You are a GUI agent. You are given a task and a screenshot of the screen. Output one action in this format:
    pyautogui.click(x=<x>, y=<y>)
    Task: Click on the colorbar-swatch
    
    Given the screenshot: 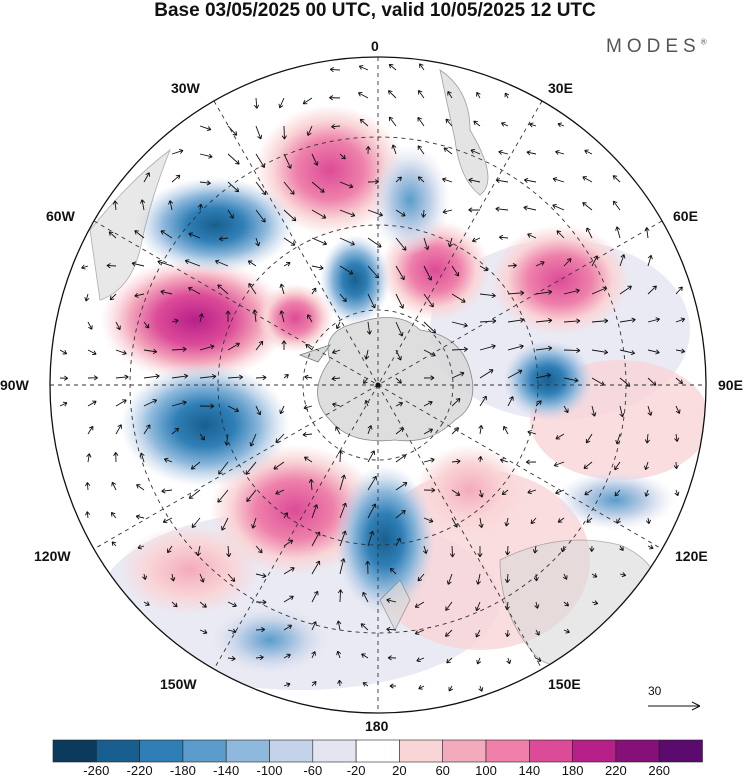 What is the action you would take?
    pyautogui.click(x=637, y=751)
    